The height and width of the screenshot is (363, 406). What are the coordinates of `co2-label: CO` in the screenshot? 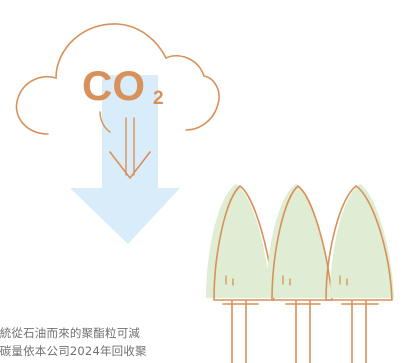 It's located at (113, 85).